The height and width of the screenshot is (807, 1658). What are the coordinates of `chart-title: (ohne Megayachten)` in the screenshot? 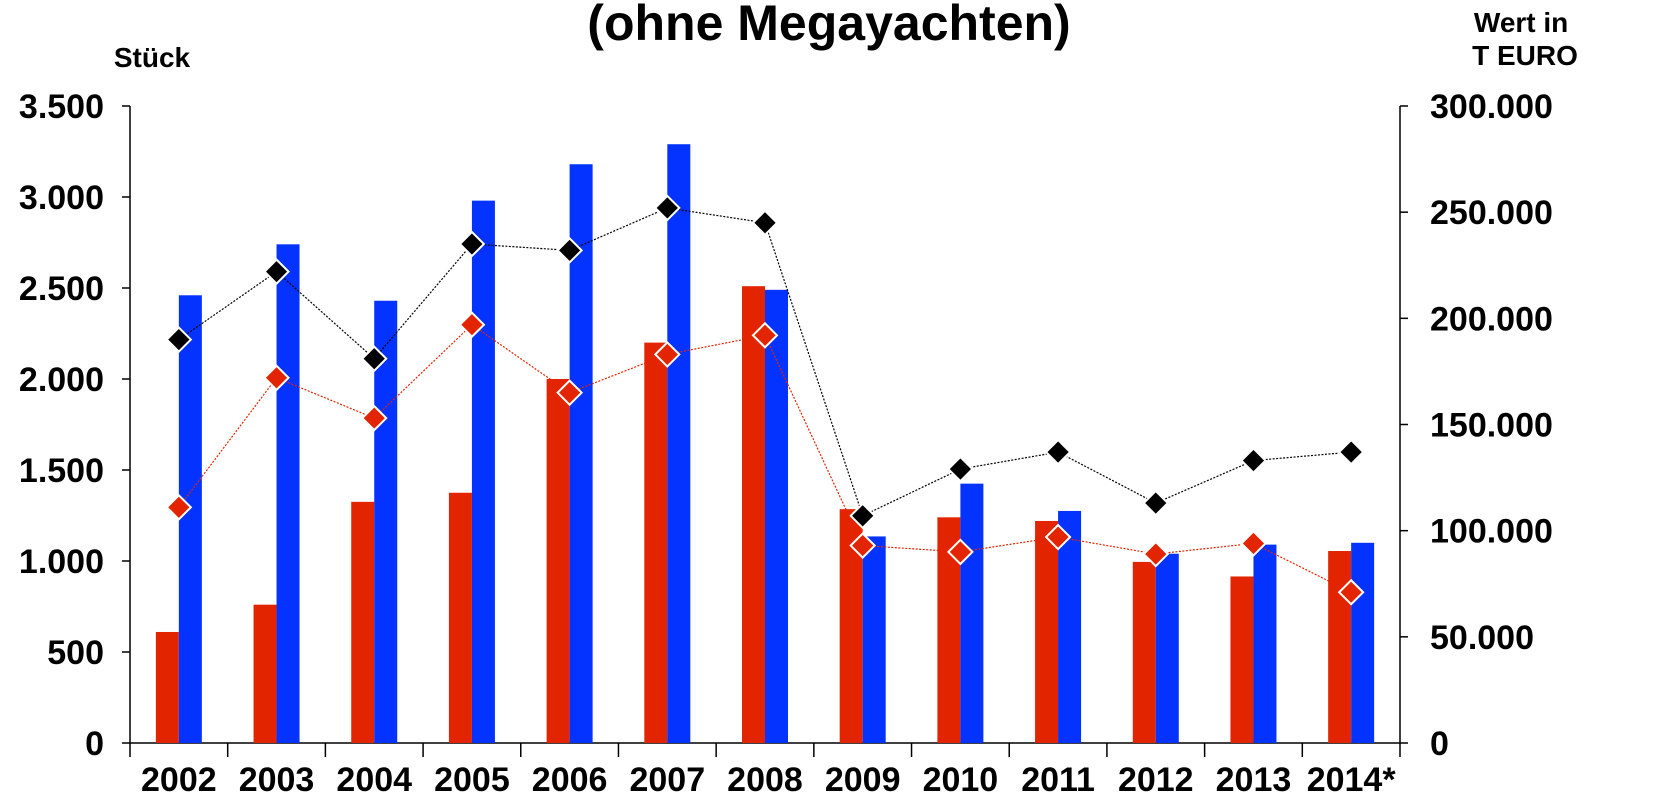 It's located at (828, 25).